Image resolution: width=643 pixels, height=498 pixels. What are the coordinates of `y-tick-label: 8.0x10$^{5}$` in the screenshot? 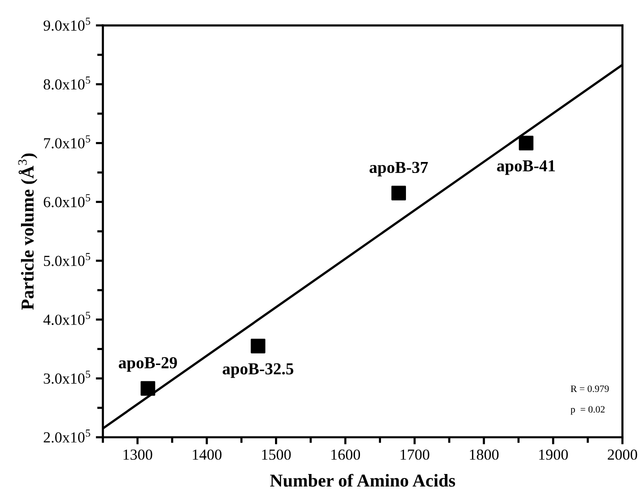 It's located at (67, 83).